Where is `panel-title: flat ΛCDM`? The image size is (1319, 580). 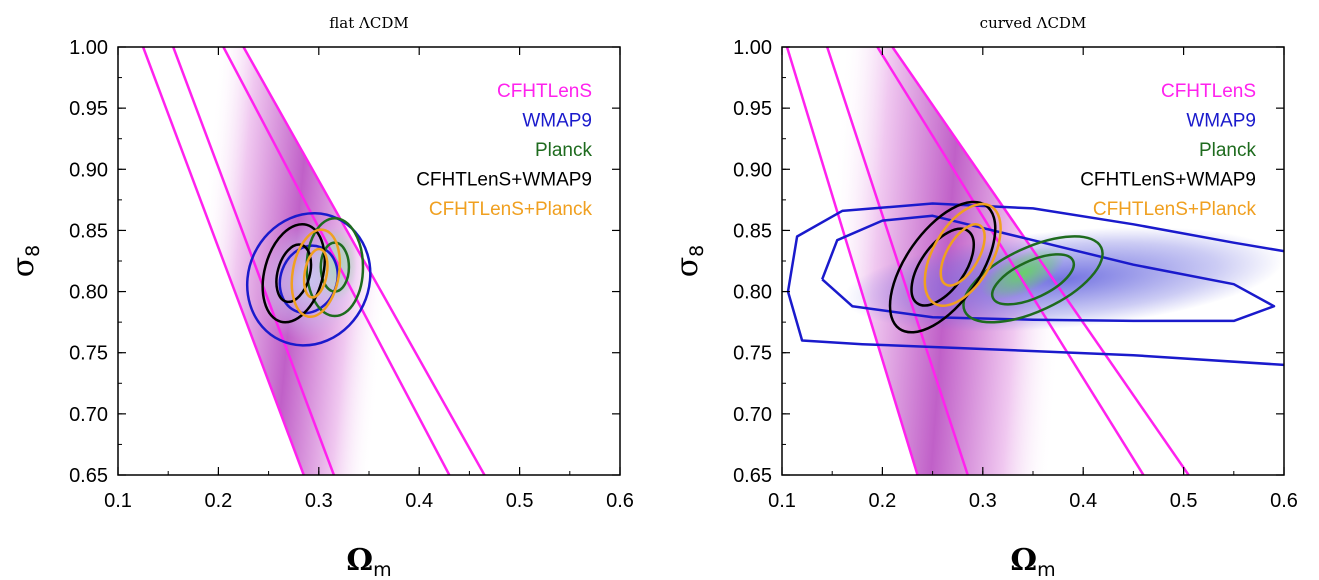
panel-title: flat ΛCDM is located at coordinates (368, 23).